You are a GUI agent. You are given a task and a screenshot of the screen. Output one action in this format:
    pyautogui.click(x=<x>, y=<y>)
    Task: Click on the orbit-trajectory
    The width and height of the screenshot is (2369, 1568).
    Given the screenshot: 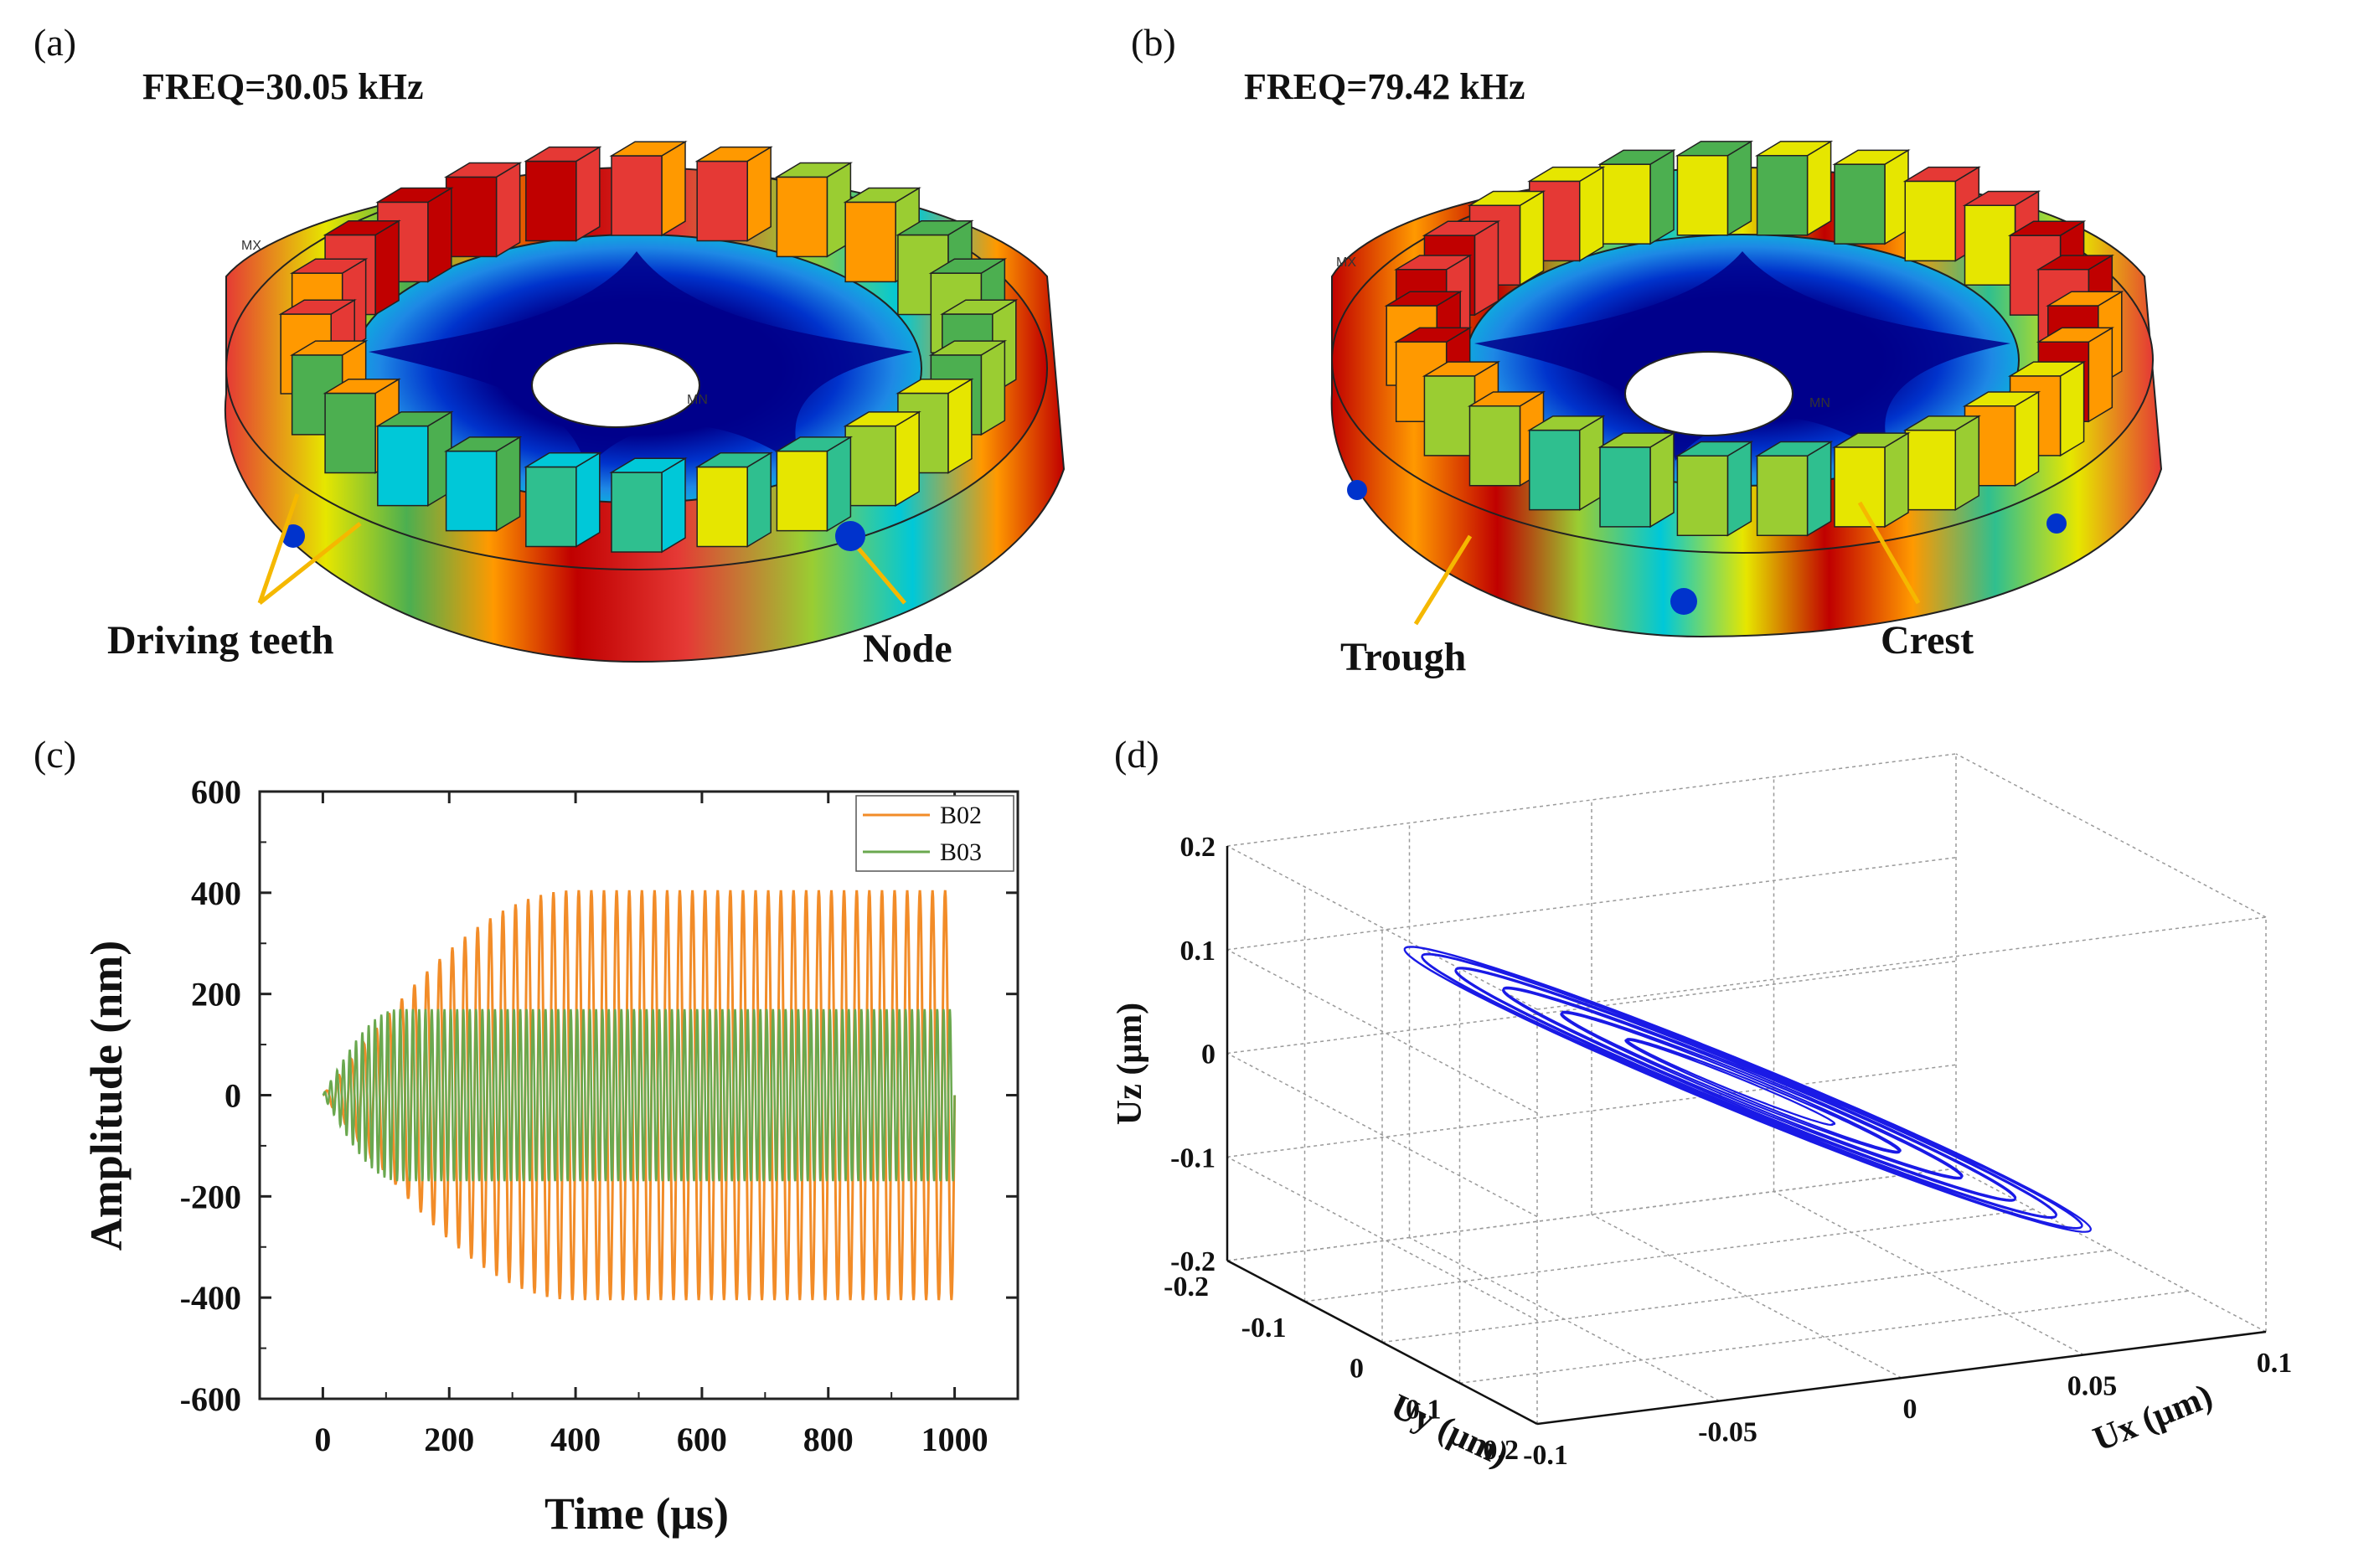 What is the action you would take?
    pyautogui.click(x=1747, y=1089)
    